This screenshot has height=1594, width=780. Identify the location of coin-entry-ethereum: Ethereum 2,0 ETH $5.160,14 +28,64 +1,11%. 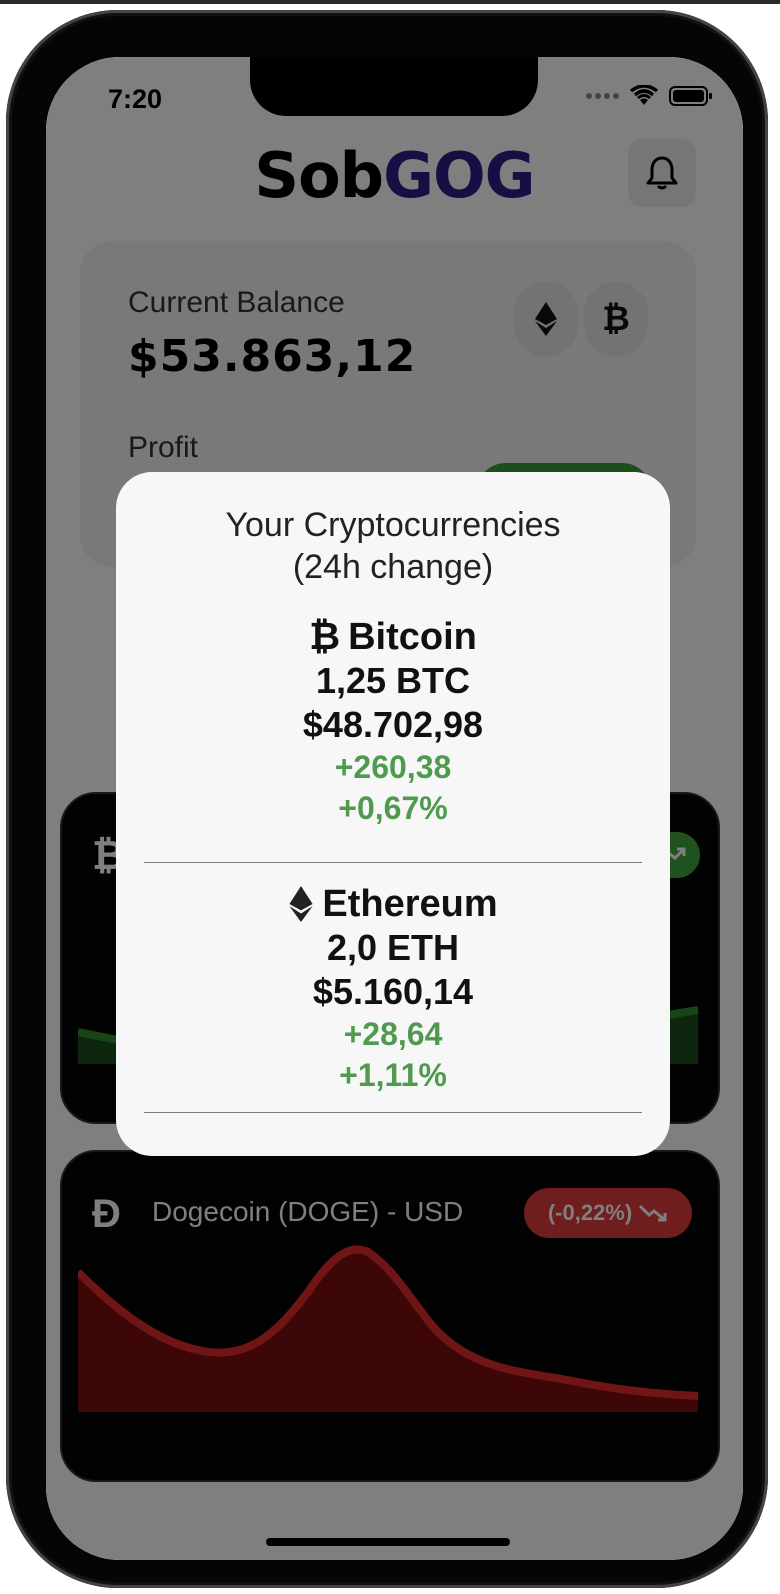
(393, 989).